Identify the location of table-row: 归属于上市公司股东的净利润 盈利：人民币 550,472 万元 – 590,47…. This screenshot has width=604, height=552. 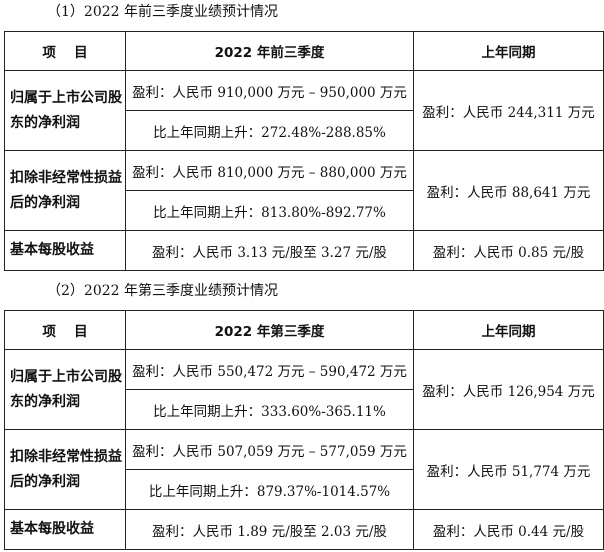
(304, 389).